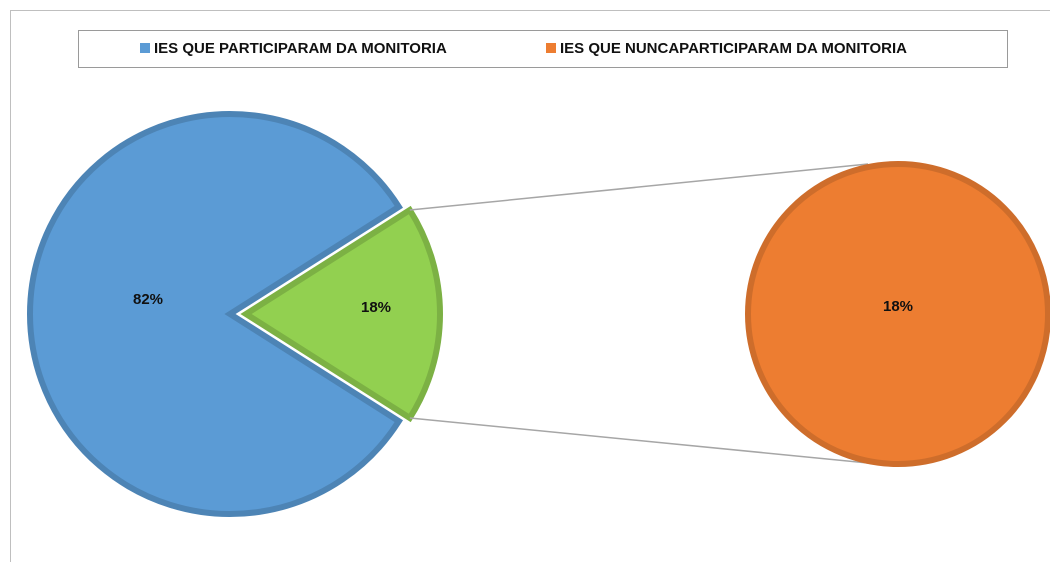 The width and height of the screenshot is (1050, 562). What do you see at coordinates (300, 48) in the screenshot?
I see `legend-label: IES QUE PARTICIPARAM DA MONITORIA` at bounding box center [300, 48].